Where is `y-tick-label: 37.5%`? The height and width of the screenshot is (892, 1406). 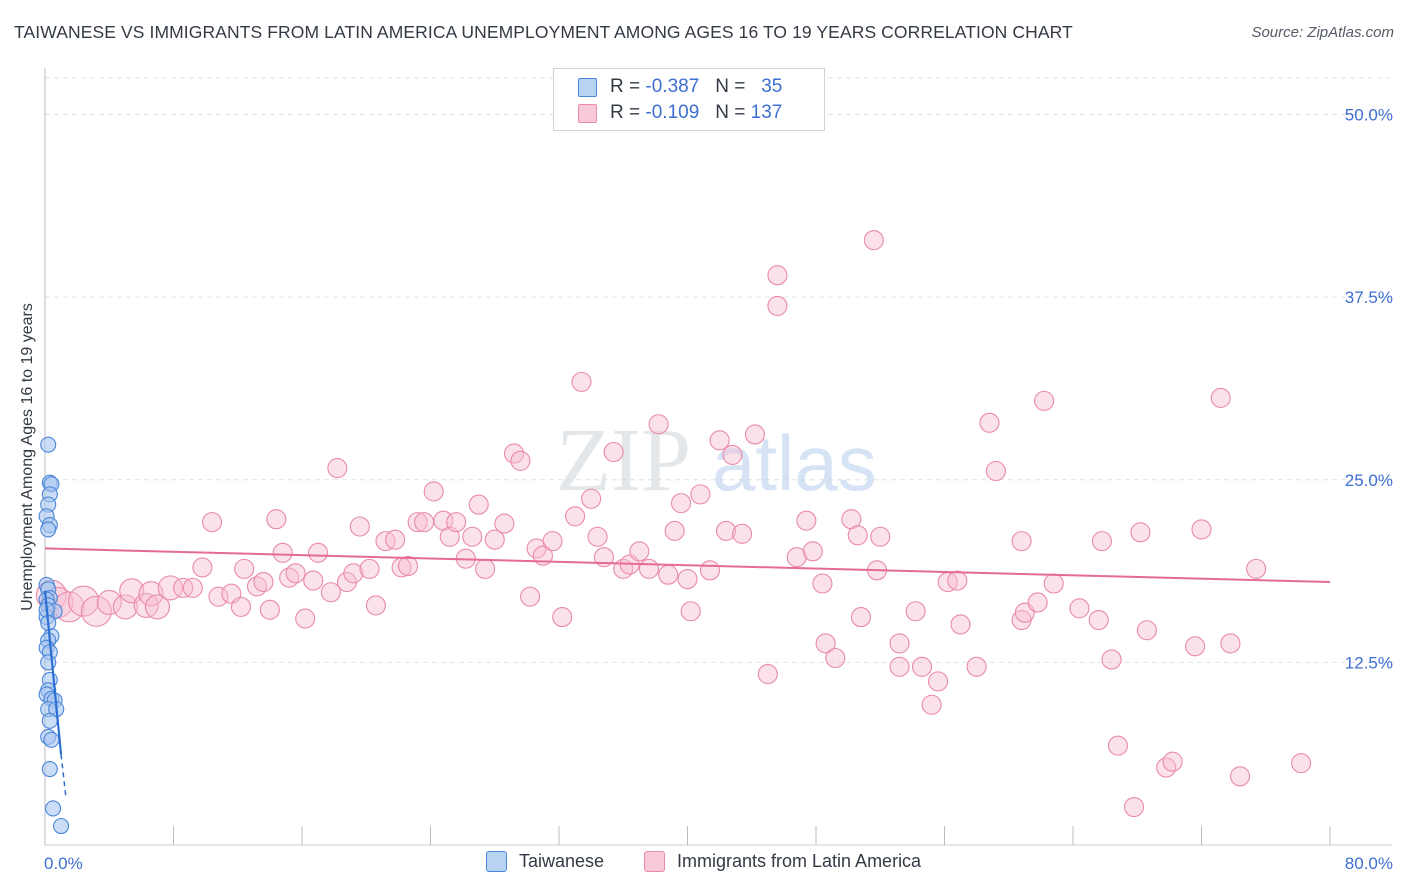 y-tick-label: 37.5% is located at coordinates (1369, 297).